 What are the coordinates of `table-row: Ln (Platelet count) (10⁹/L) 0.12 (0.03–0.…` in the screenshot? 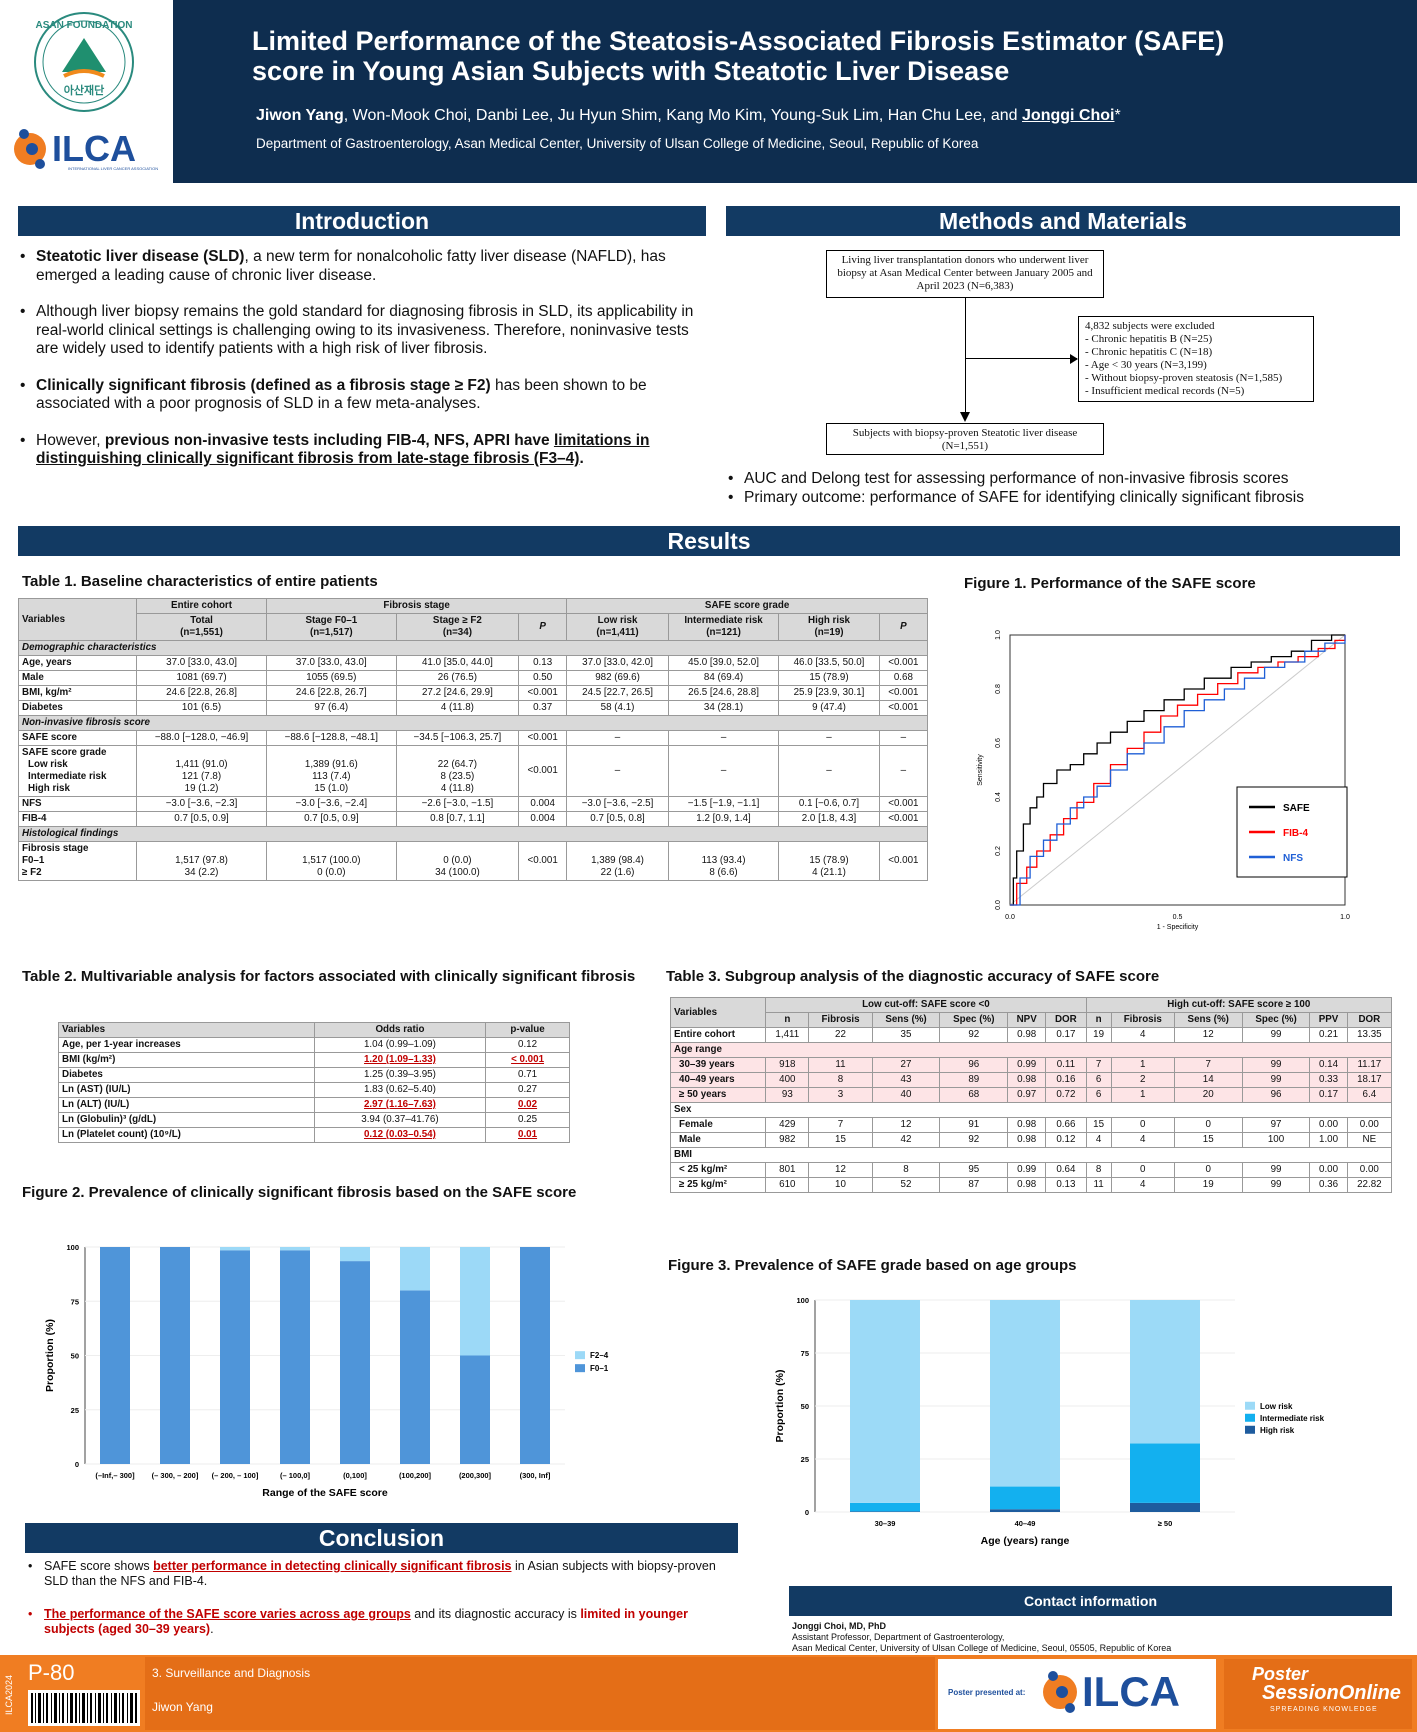 It's located at (314, 1135).